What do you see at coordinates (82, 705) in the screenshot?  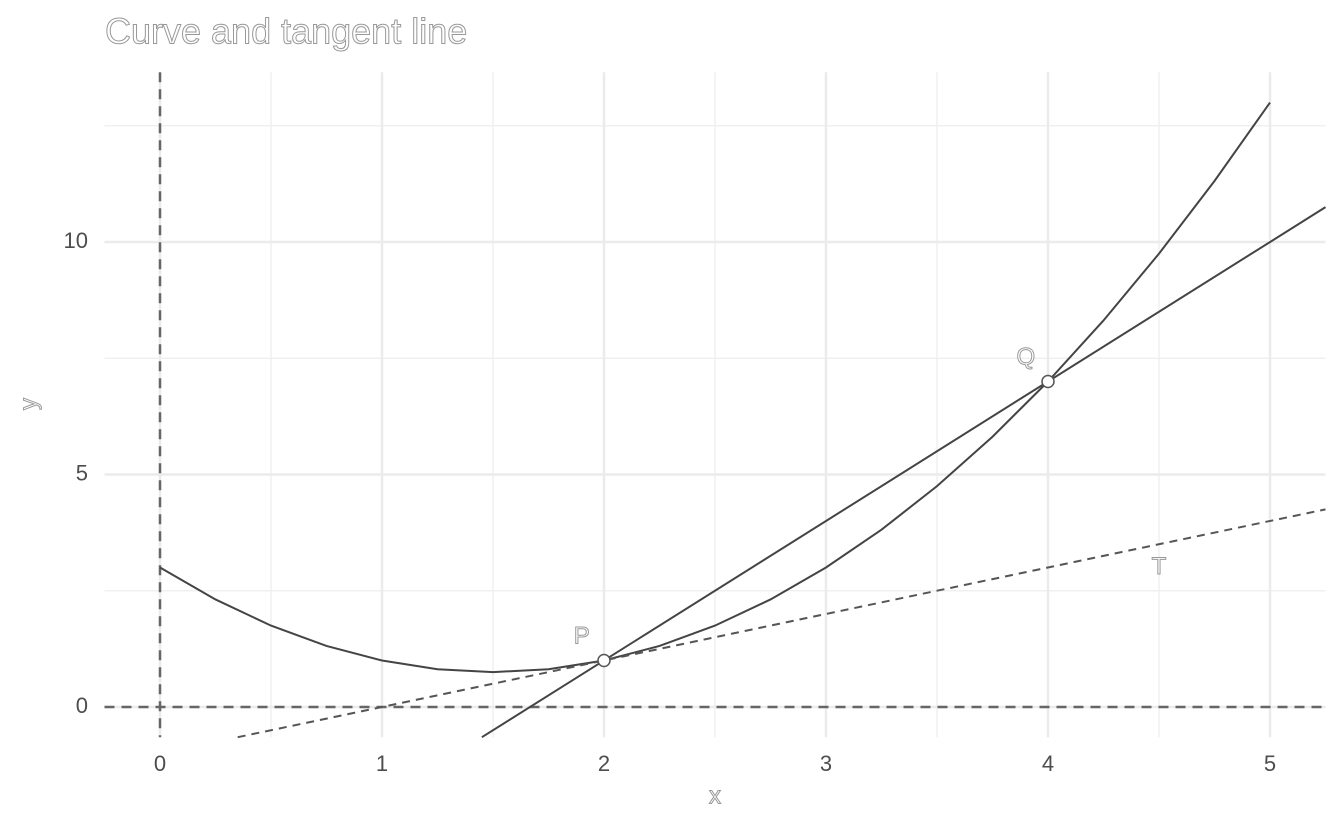 I see `y-tick-label: 0` at bounding box center [82, 705].